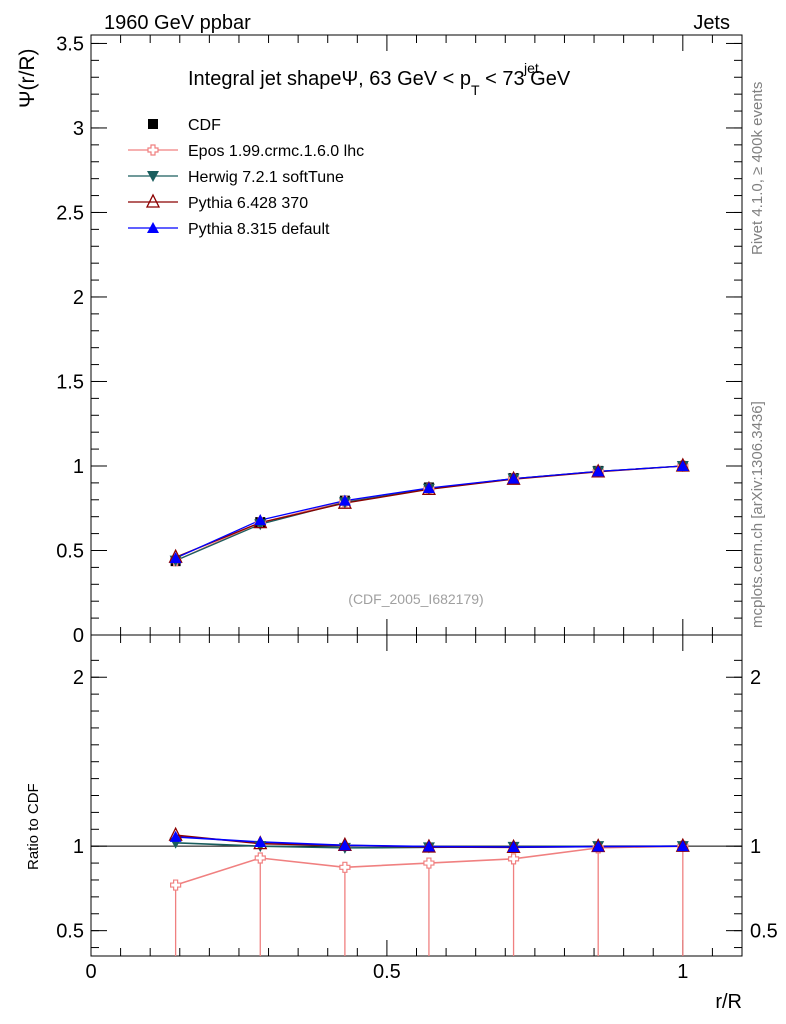 This screenshot has height=1024, width=786. I want to click on ratio-xtick-label: 1, so click(682, 972).